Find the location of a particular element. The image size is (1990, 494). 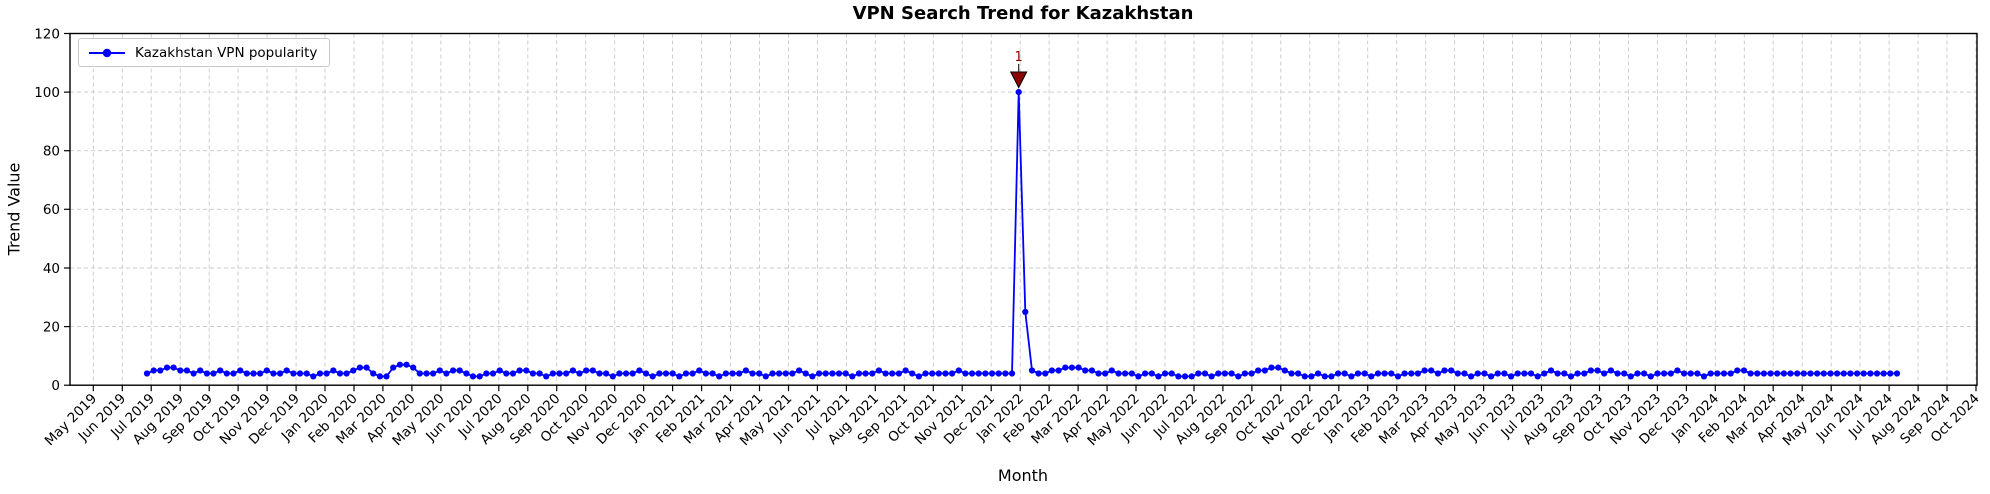

svg-text: 60 is located at coordinates (51, 210).